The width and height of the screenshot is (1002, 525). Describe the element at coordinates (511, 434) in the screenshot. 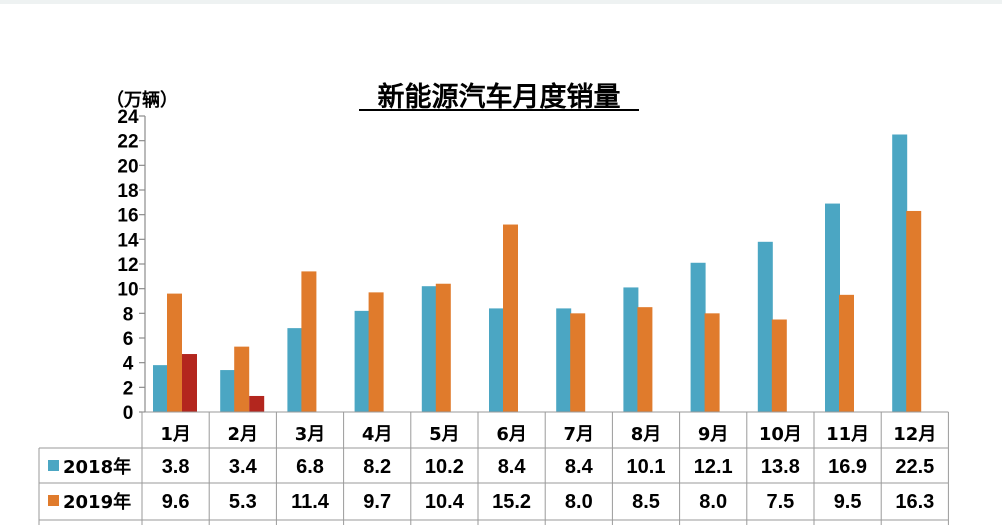

I see `category-label: 6月` at that location.